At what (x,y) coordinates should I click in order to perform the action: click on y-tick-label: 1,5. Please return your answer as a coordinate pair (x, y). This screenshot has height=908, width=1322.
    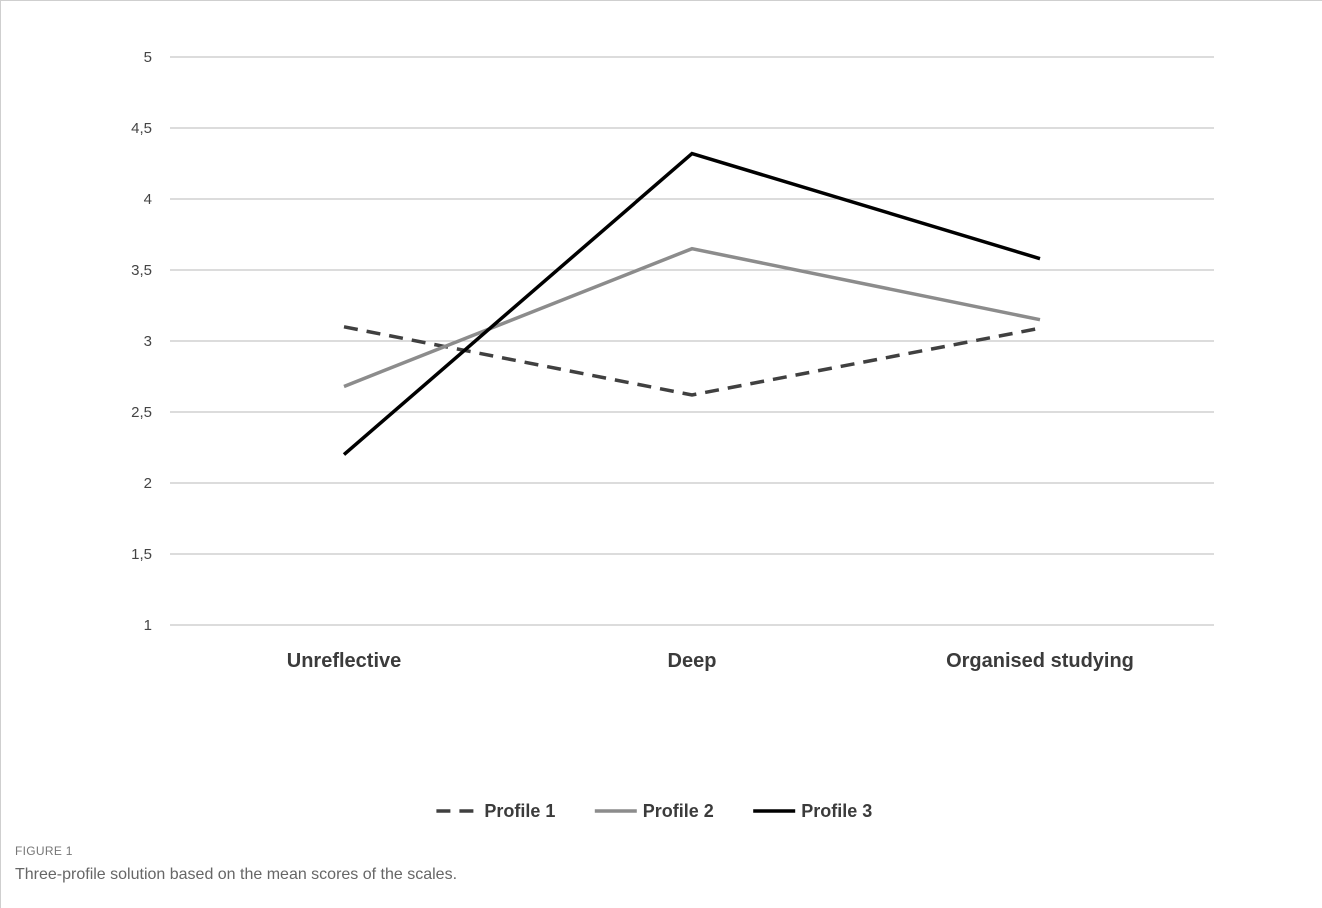
    Looking at the image, I should click on (141, 554).